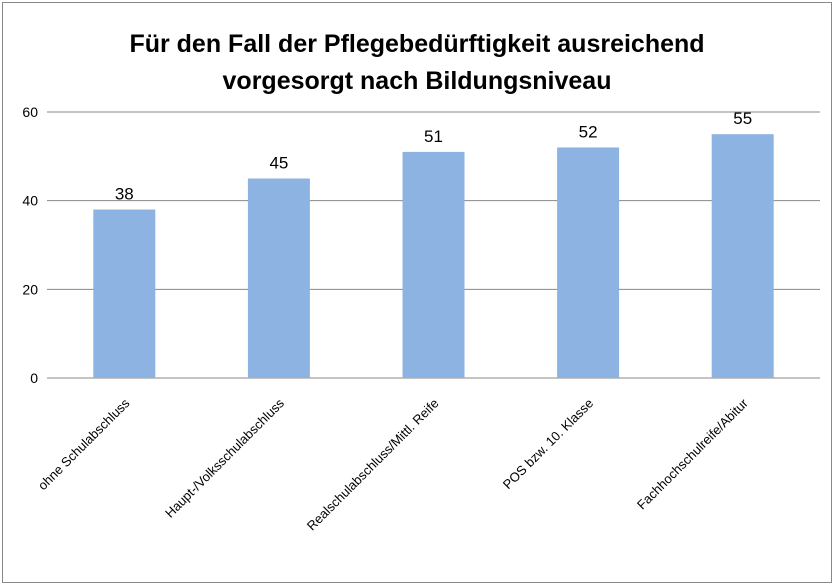 The image size is (834, 585). What do you see at coordinates (278, 163) in the screenshot?
I see `data-label: 45` at bounding box center [278, 163].